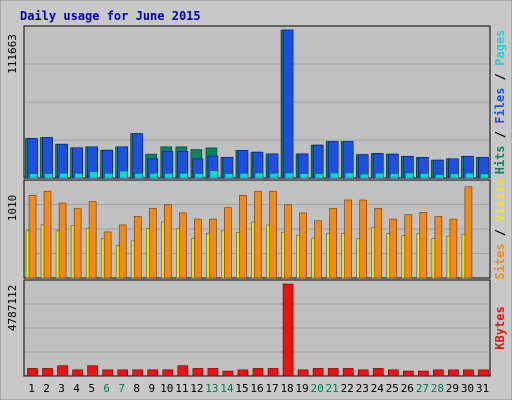 This screenshot has height=405, width=512. I want to click on x-tick-label: 6, so click(106, 388).